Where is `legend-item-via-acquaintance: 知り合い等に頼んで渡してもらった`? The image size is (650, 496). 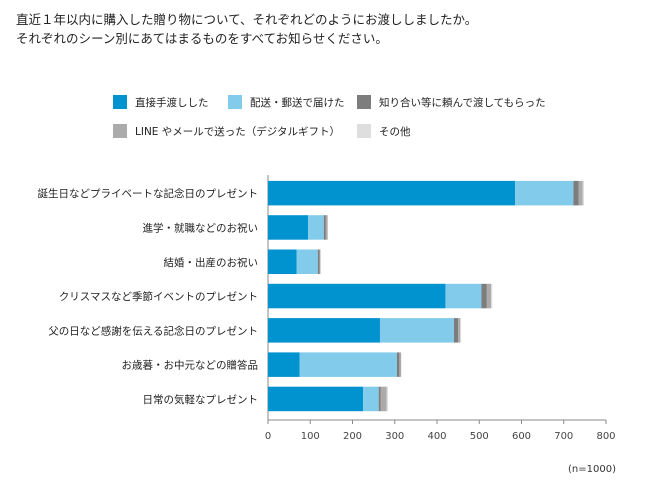
legend-item-via-acquaintance: 知り合い等に頼んで渡してもらった is located at coordinates (451, 102).